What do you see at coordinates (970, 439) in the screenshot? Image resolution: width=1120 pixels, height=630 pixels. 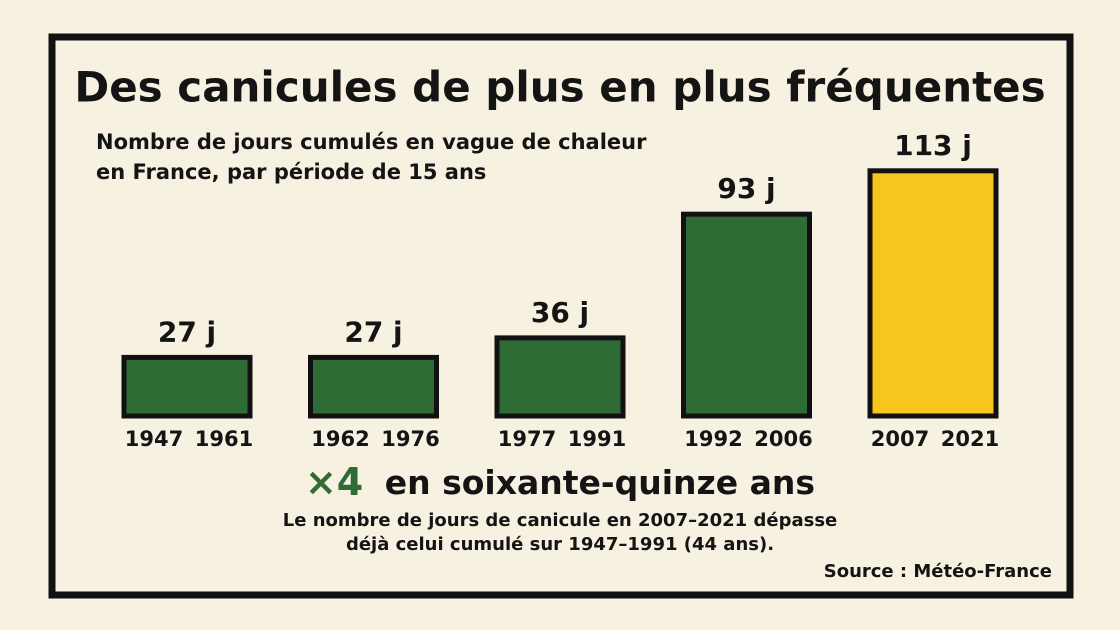 I see `x-tick-label: 2021` at bounding box center [970, 439].